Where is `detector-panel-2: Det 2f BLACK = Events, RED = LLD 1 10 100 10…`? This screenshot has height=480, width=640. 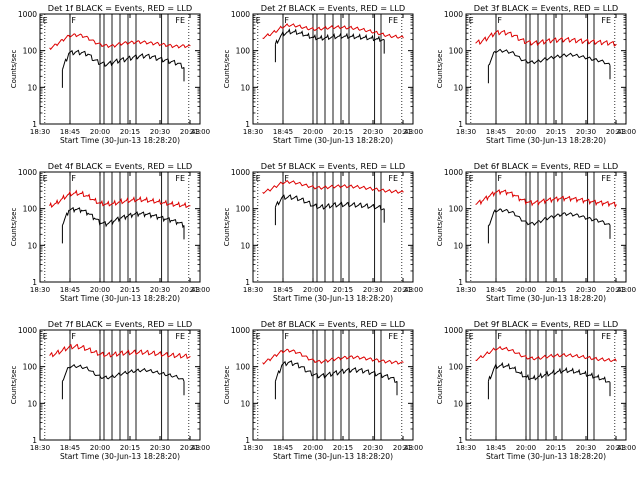 detector-panel-2: Det 2f BLACK = Events, RED = LLD 1 10 100 10… is located at coordinates (323, 74).